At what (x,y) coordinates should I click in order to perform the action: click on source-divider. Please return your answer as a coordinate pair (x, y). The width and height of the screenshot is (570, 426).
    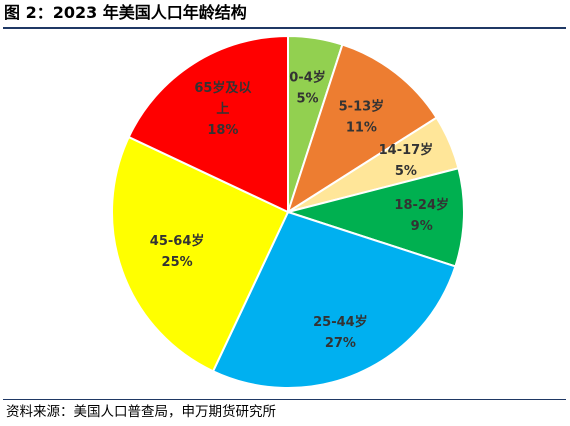
    Looking at the image, I should click on (284, 399).